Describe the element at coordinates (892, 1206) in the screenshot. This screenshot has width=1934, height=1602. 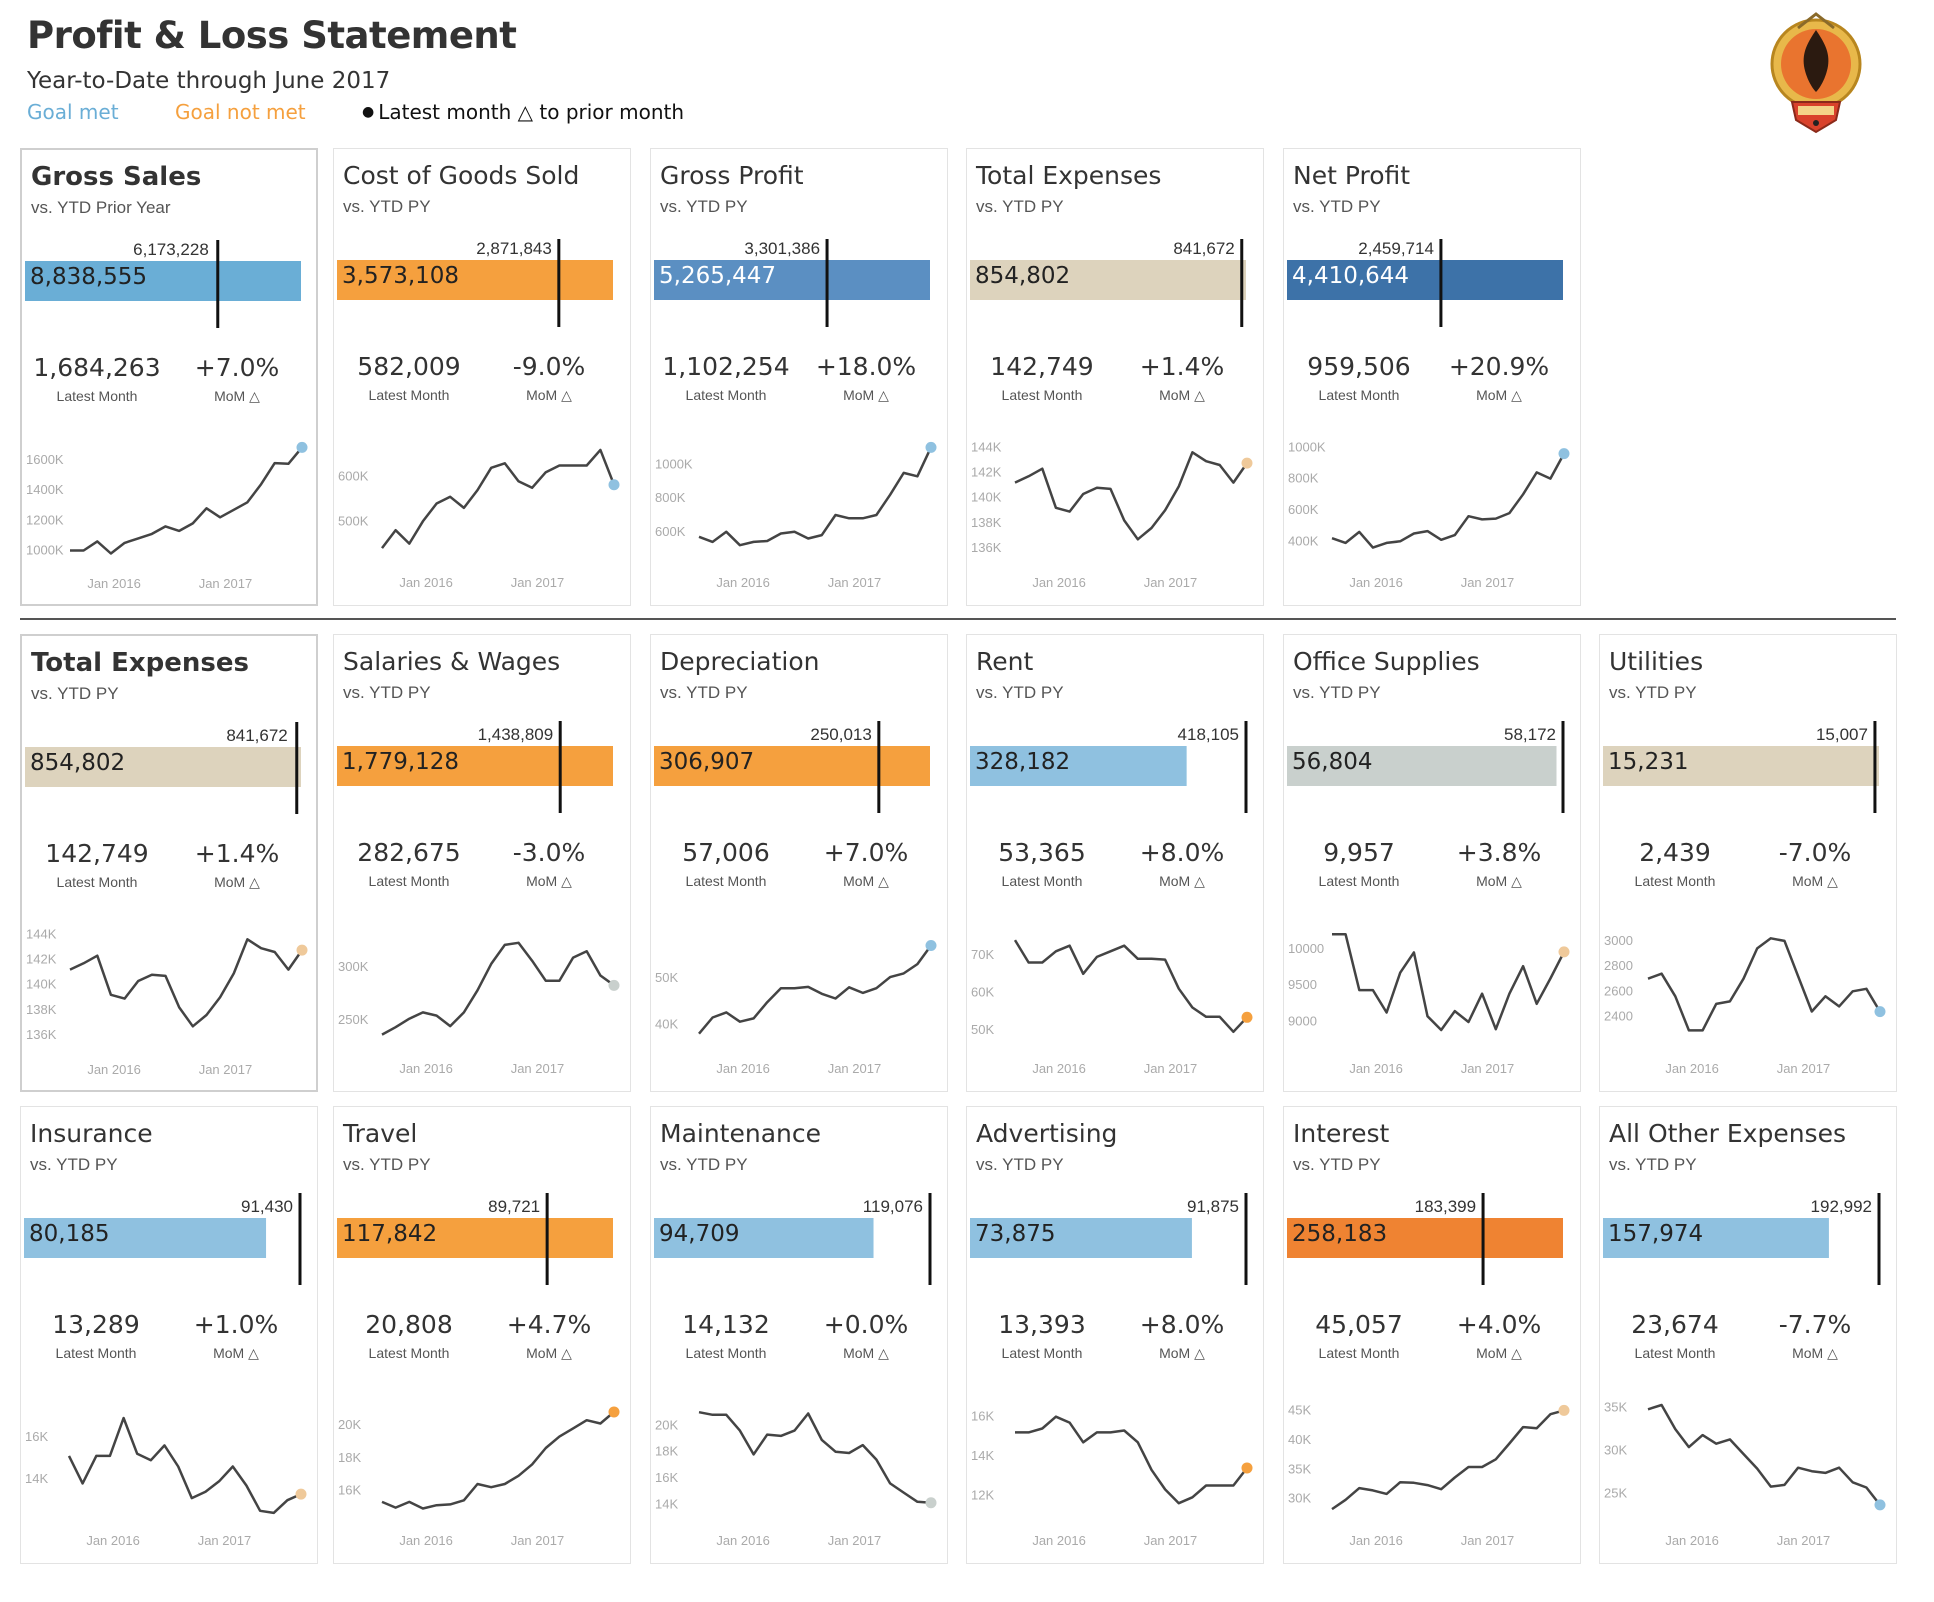
I see `prior-year-value: 119,076` at that location.